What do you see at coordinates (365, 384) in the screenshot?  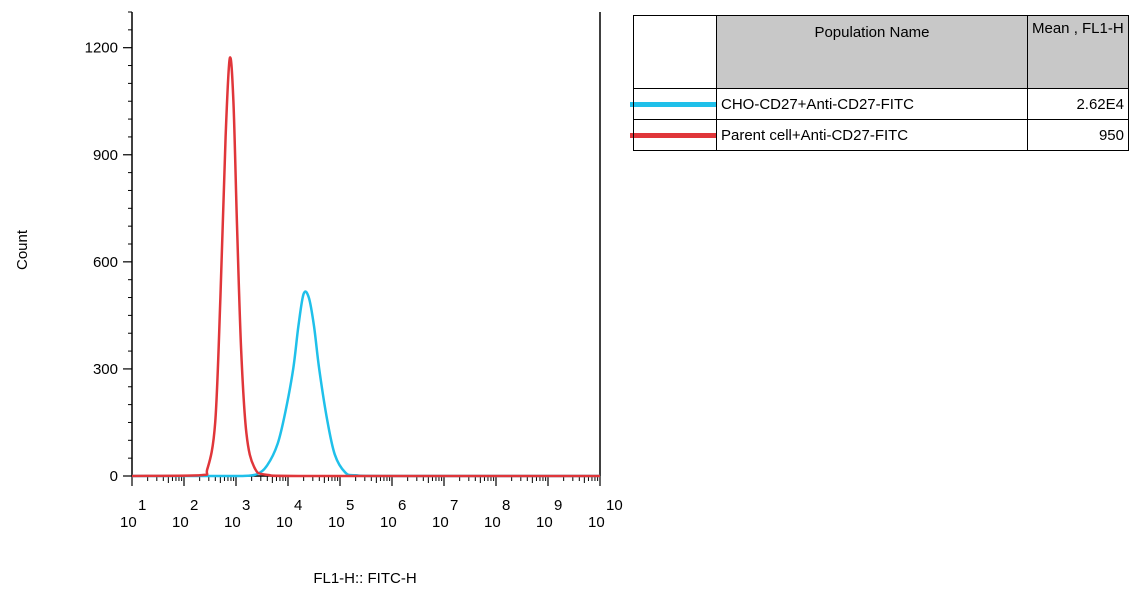 I see `series-line` at bounding box center [365, 384].